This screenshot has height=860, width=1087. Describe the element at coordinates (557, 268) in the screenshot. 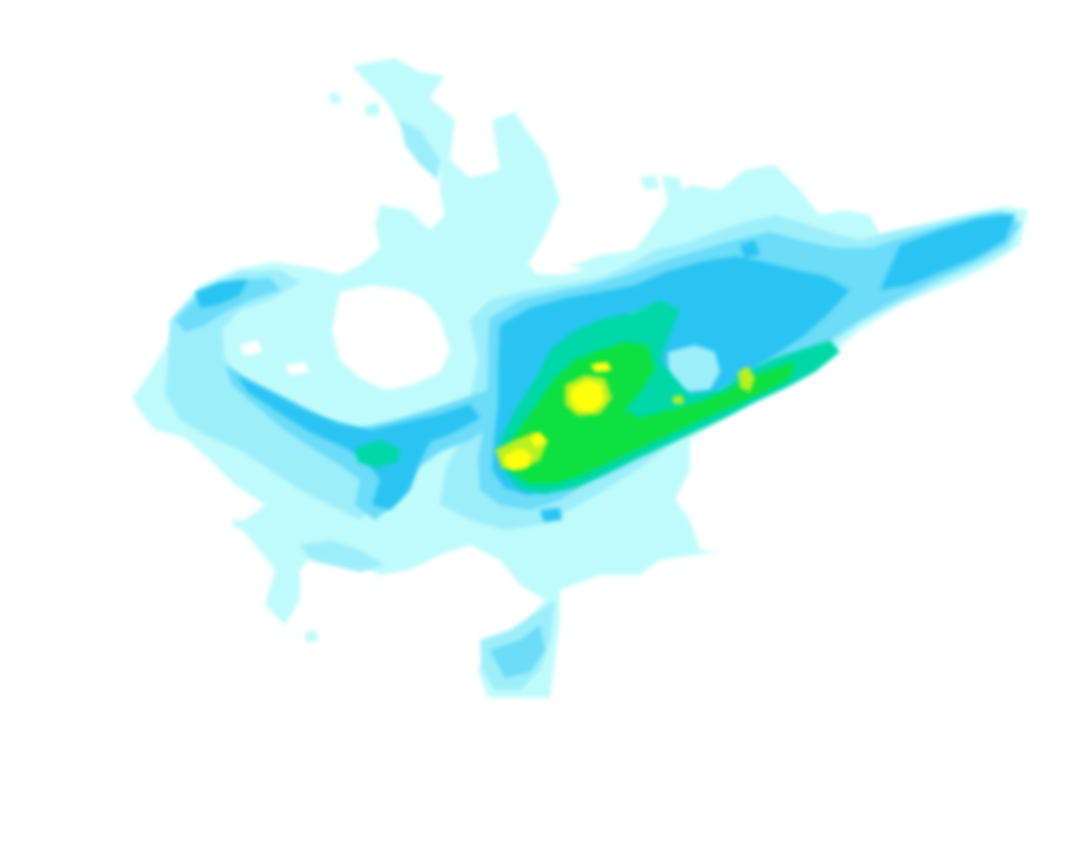

I see `clear-area-small-c` at that location.